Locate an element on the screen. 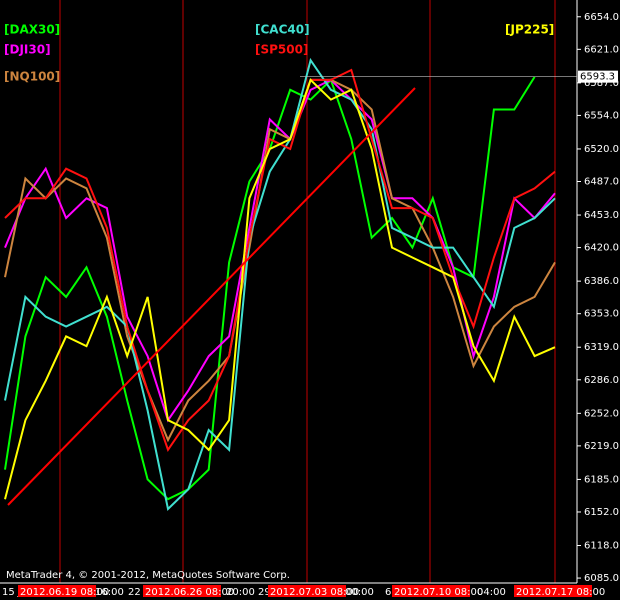  y-tick-label: 6219.0 is located at coordinates (601, 446).